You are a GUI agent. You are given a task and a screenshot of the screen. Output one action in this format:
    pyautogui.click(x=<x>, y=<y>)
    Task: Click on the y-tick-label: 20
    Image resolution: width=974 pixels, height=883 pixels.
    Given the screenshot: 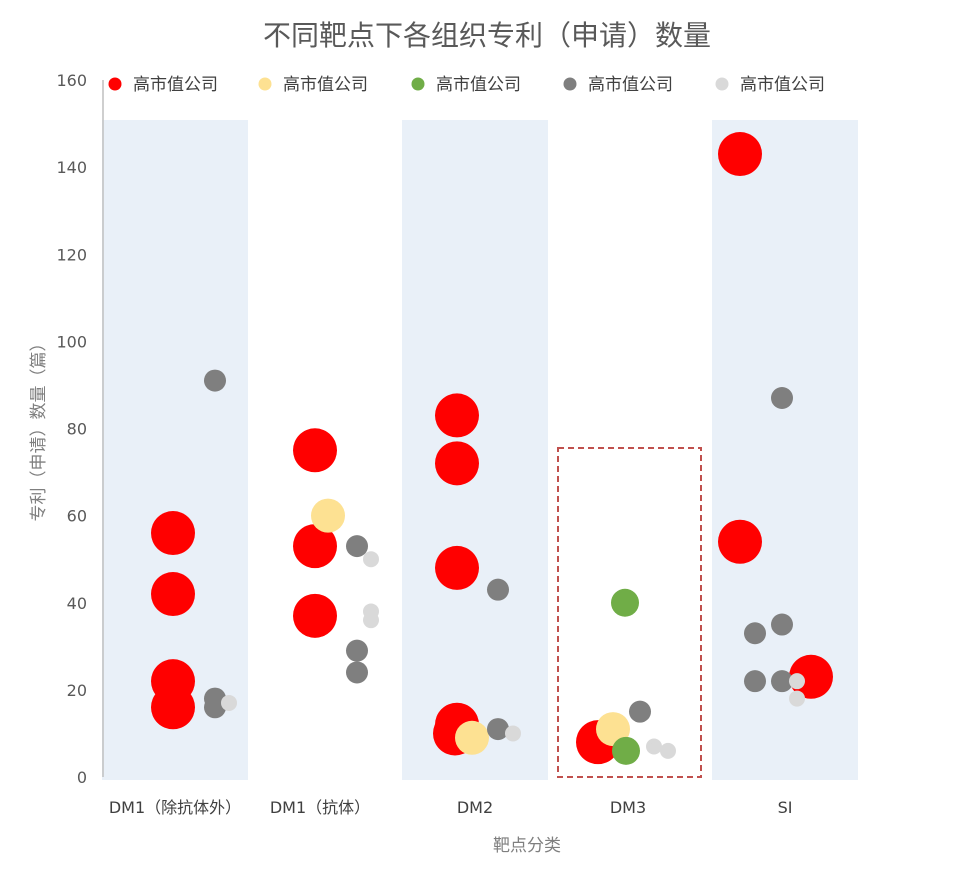 What is the action you would take?
    pyautogui.click(x=77, y=690)
    